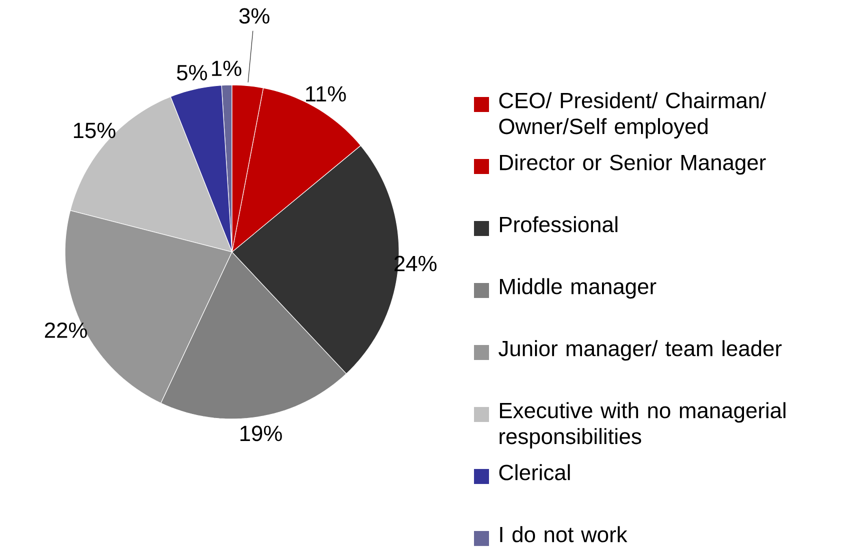 This screenshot has height=547, width=843. What do you see at coordinates (632, 115) in the screenshot?
I see `legend-label: CEO/ President/ Chairman/ Owner/Self employed` at bounding box center [632, 115].